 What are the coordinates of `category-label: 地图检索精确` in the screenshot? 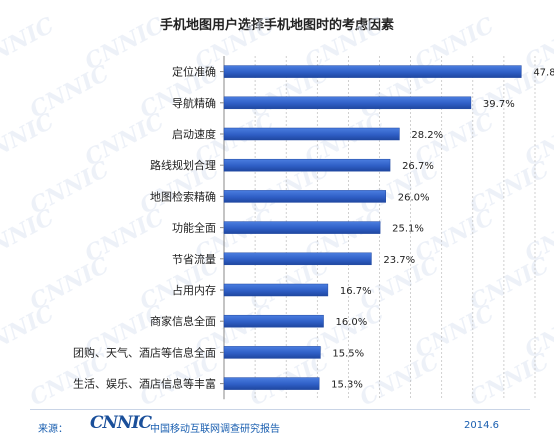 It's located at (183, 196).